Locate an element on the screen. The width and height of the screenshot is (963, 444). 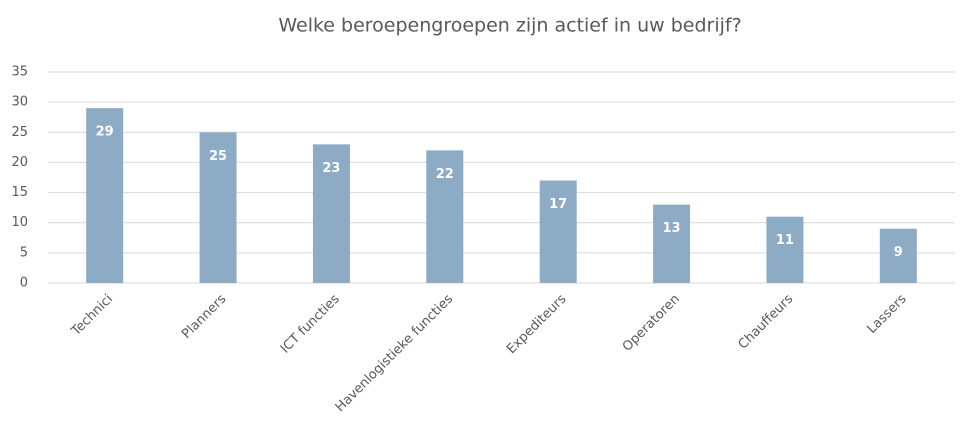
y-tick-label: 15 is located at coordinates (19, 192).